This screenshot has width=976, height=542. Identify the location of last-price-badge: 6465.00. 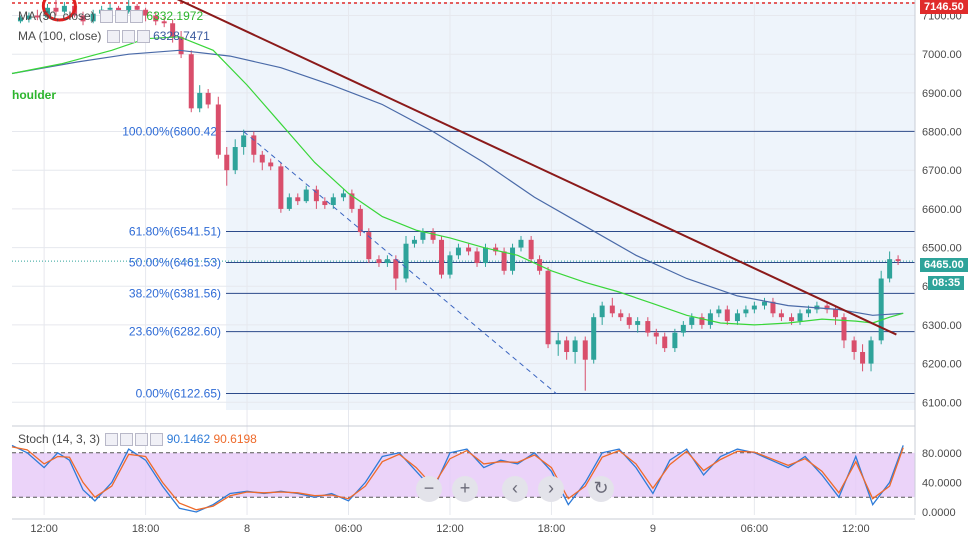
(944, 265).